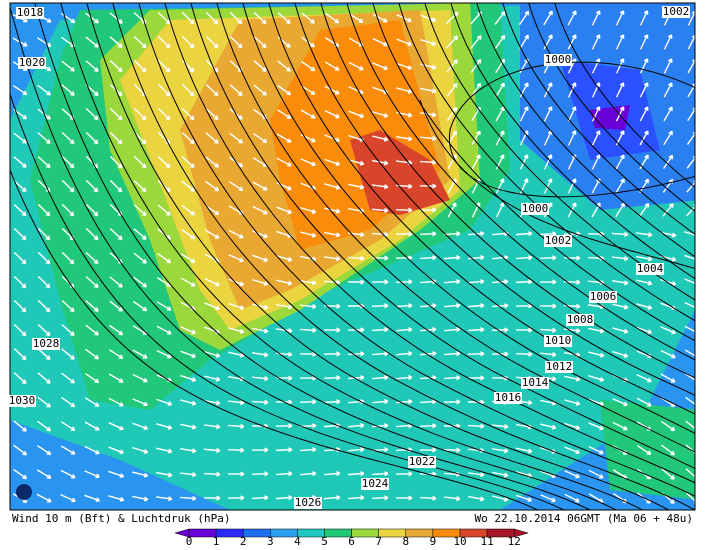 The image size is (705, 550). What do you see at coordinates (514, 540) in the screenshot?
I see `legend-label: 12` at bounding box center [514, 540].